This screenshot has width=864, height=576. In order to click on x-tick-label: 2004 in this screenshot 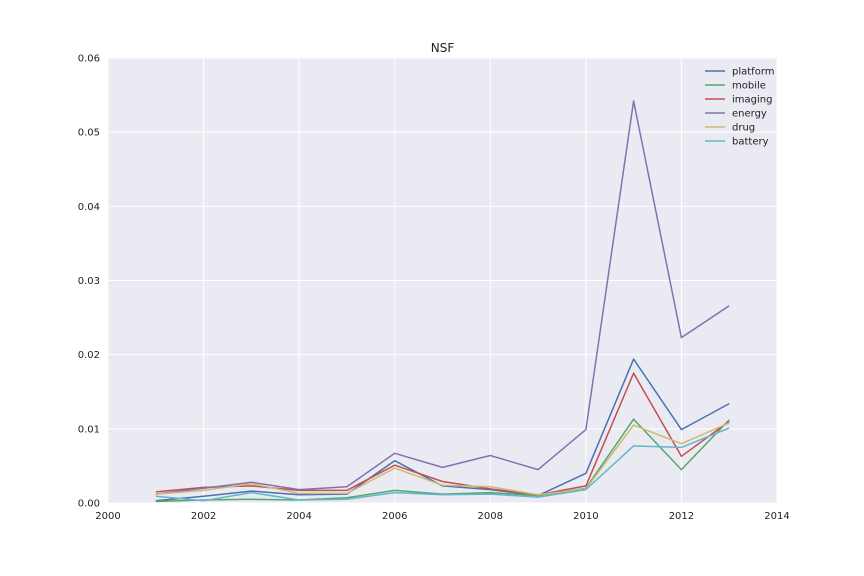, I will do `click(298, 516)`.